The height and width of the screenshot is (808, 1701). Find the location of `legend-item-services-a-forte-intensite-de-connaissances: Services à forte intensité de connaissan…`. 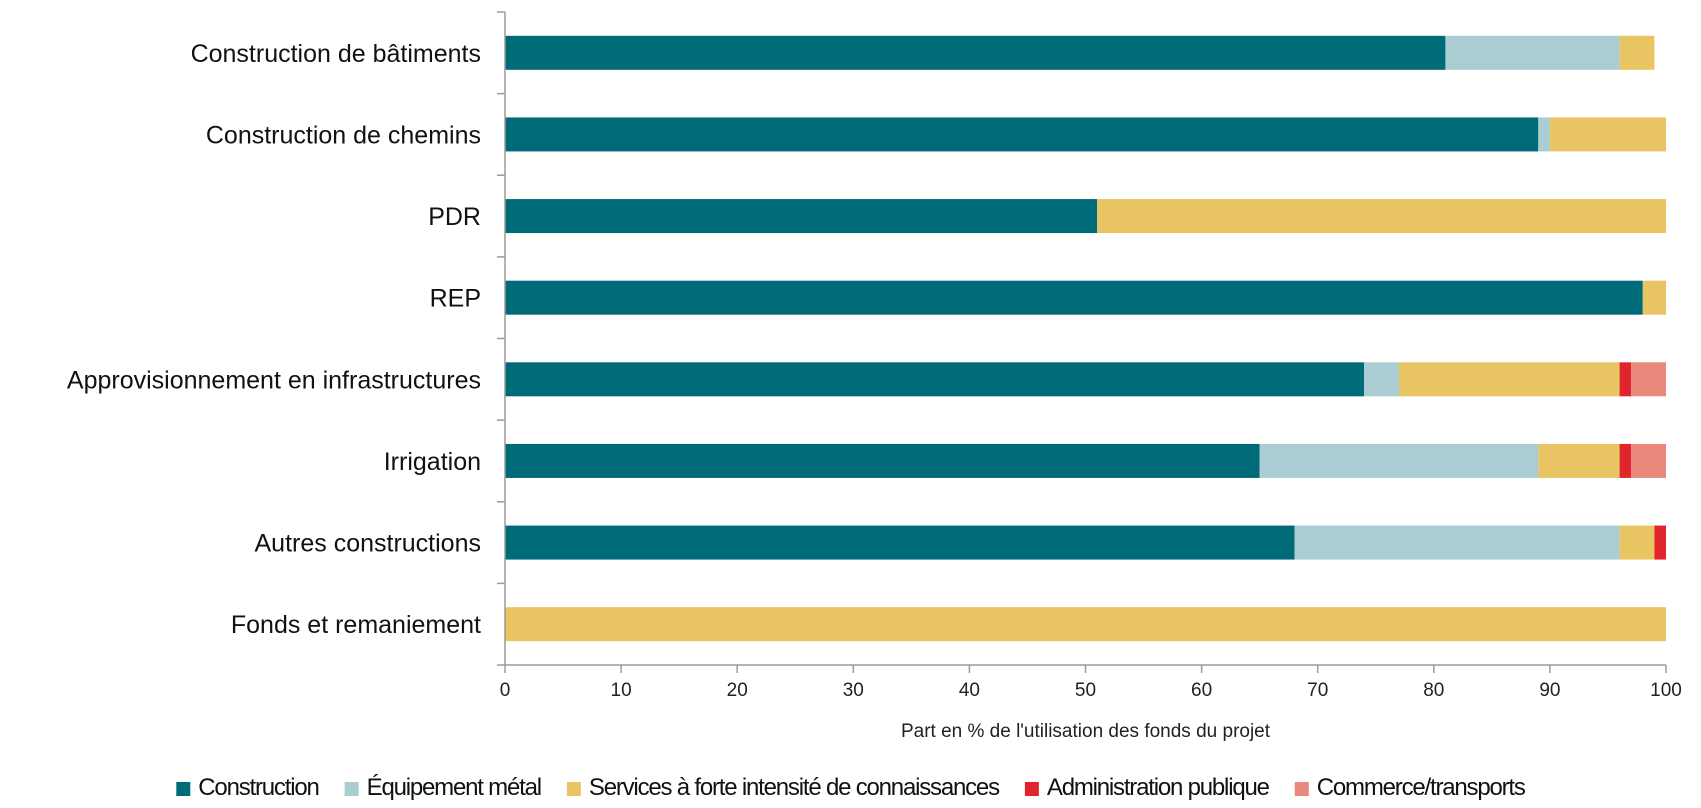

legend-item-services-a-forte-intensite-de-connaissances: Services à forte intensité de connaissan… is located at coordinates (783, 787).